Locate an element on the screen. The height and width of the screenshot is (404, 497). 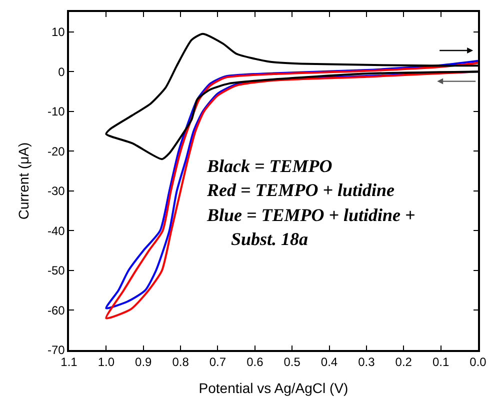
y-tick-label: -60 is located at coordinates (57, 310).